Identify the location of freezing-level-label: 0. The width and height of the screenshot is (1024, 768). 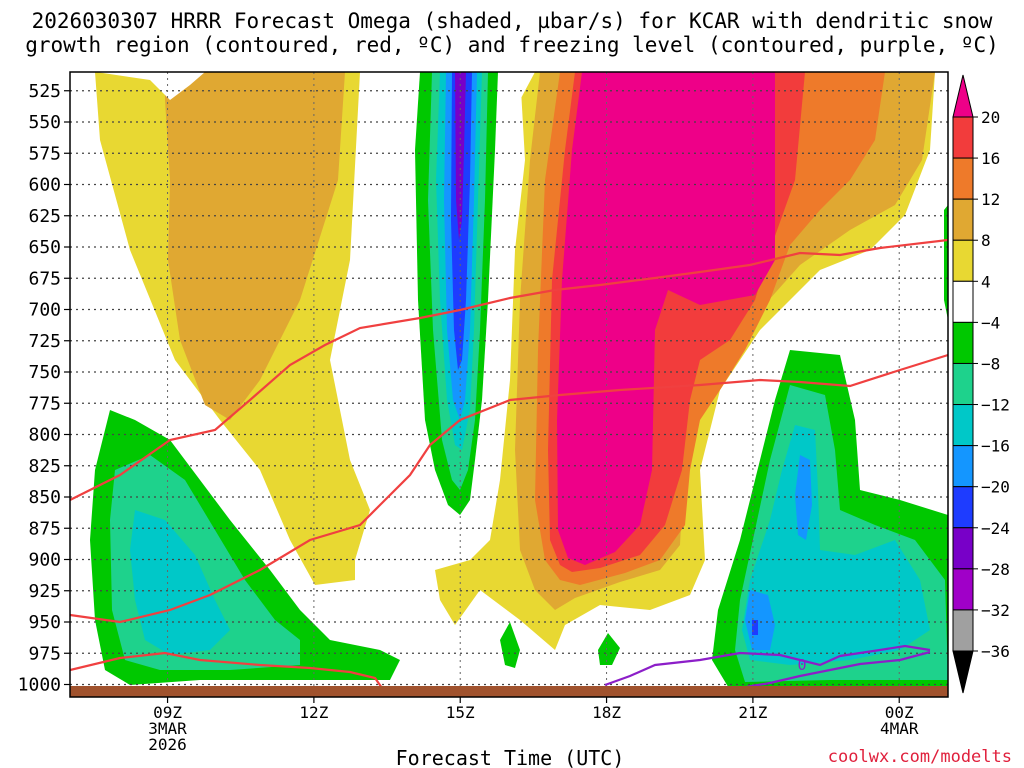
(801, 665).